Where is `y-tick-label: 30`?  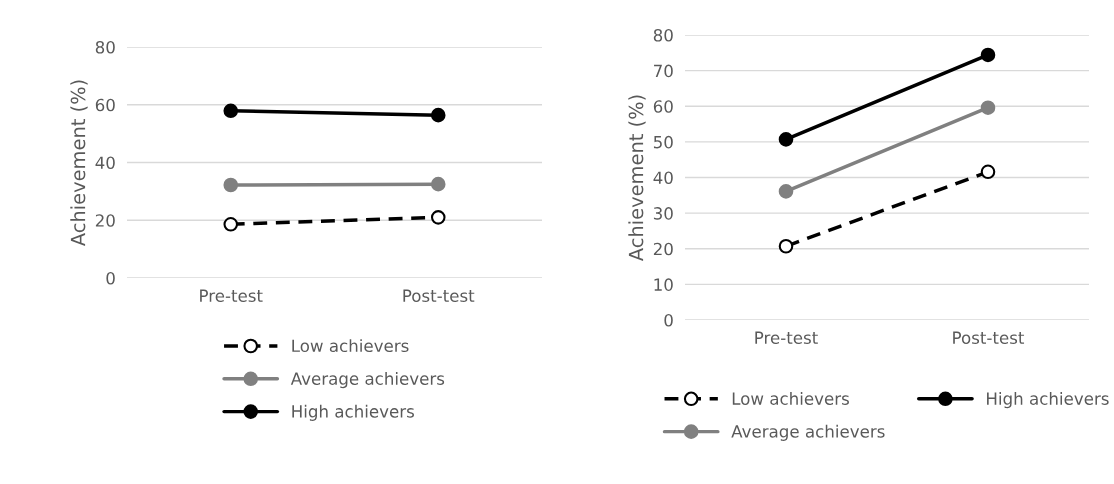
y-tick-label: 30 is located at coordinates (663, 213).